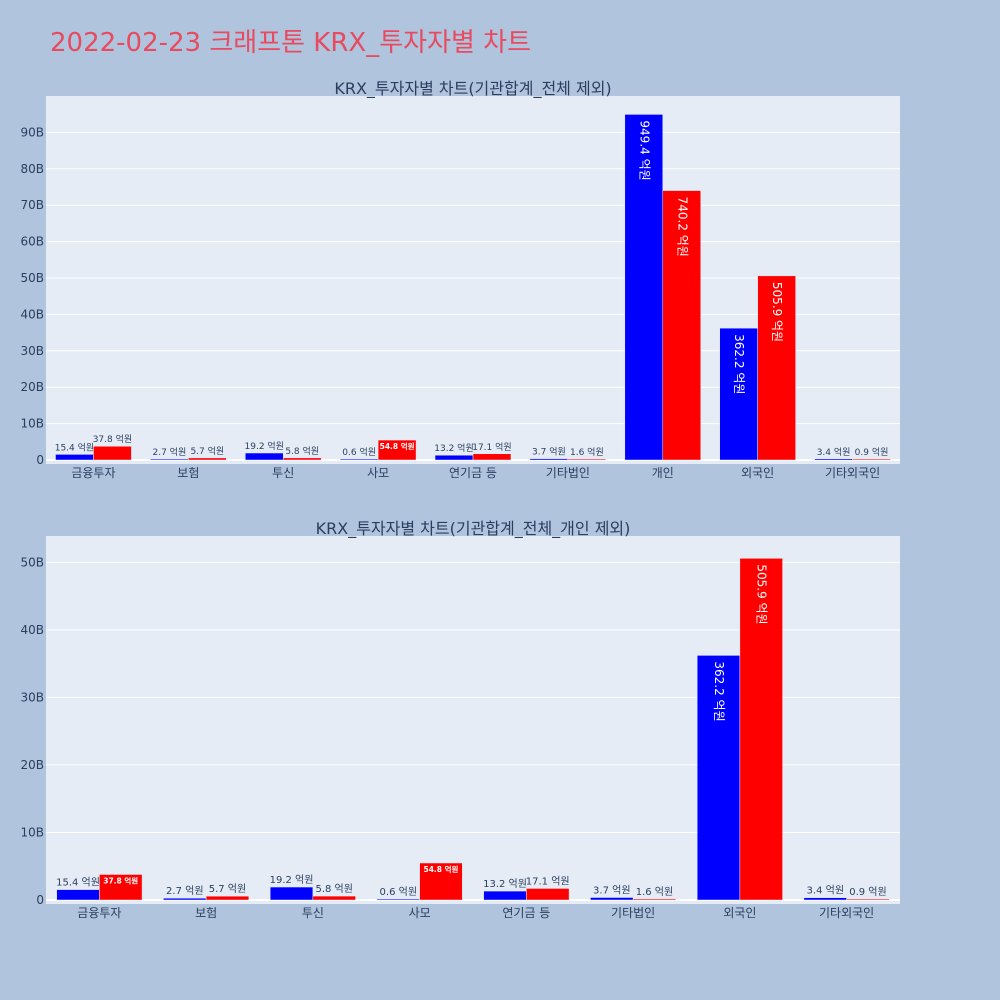  Describe the element at coordinates (644, 150) in the screenshot. I see `data-label: 949.4 억원` at that location.